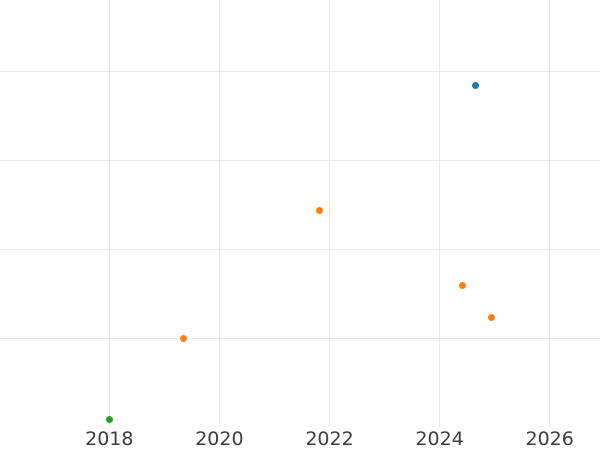 The width and height of the screenshot is (600, 450). What do you see at coordinates (219, 439) in the screenshot?
I see `x-tick-label: 2020` at bounding box center [219, 439].